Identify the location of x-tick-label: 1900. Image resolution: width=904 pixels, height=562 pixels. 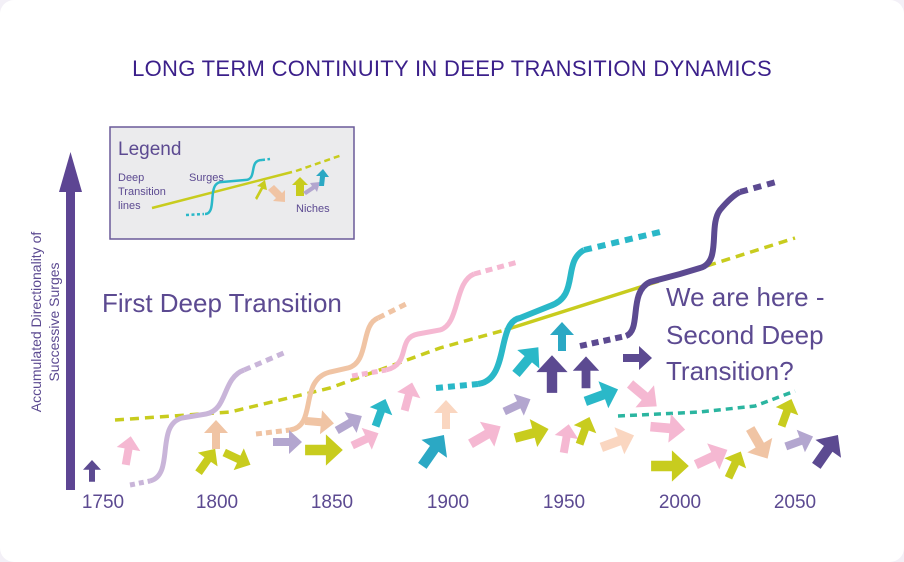
(448, 502).